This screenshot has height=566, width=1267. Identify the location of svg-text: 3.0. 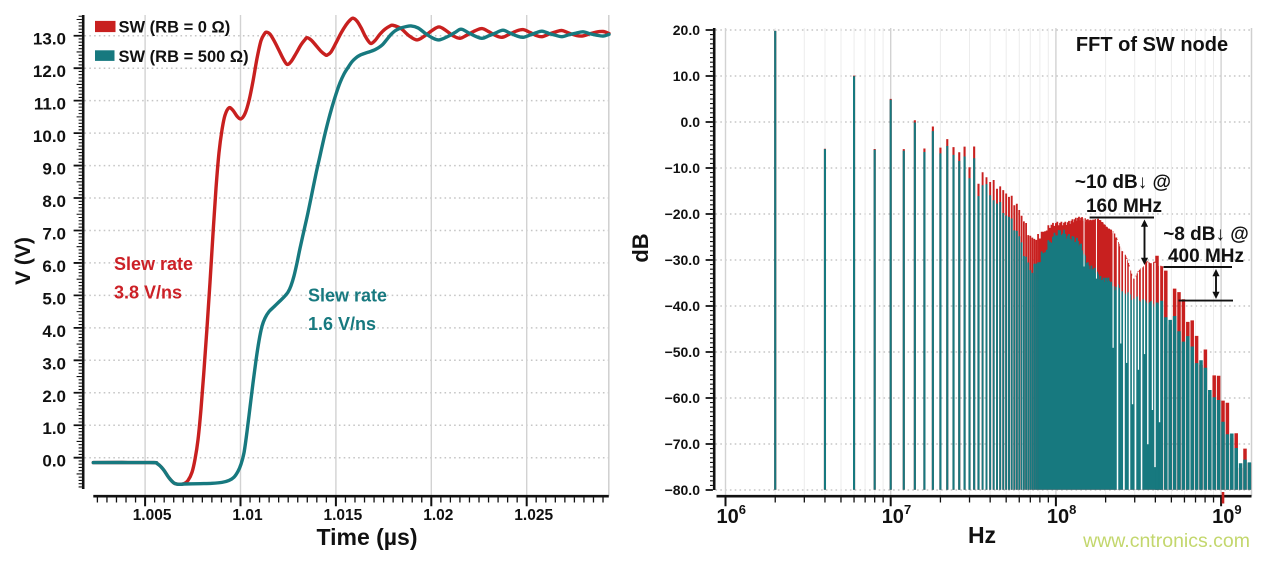
(54, 363).